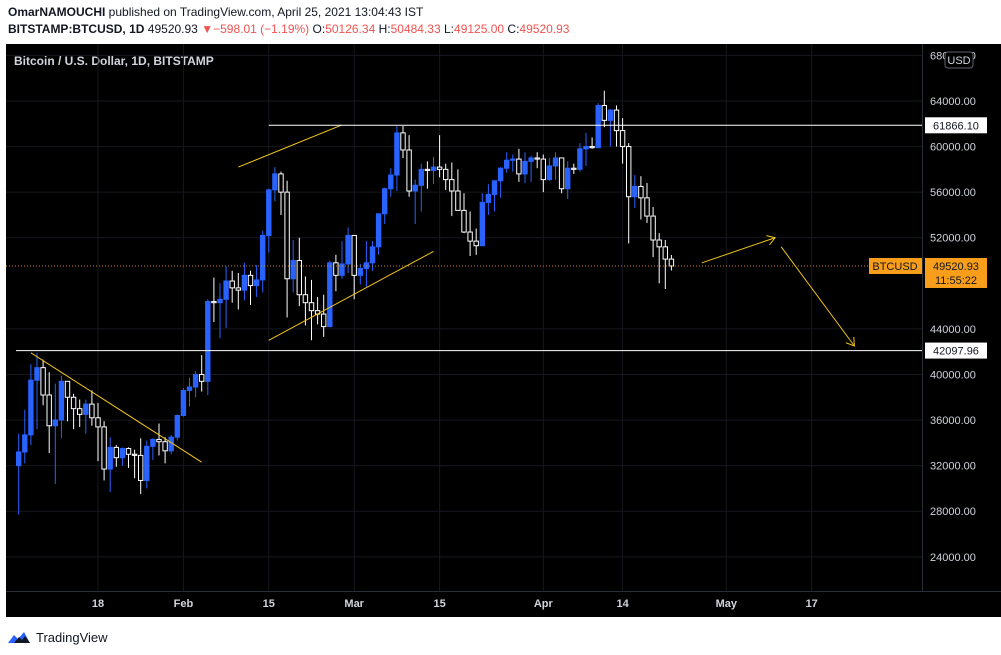  What do you see at coordinates (956, 126) in the screenshot?
I see `level-price-label: 61866.10` at bounding box center [956, 126].